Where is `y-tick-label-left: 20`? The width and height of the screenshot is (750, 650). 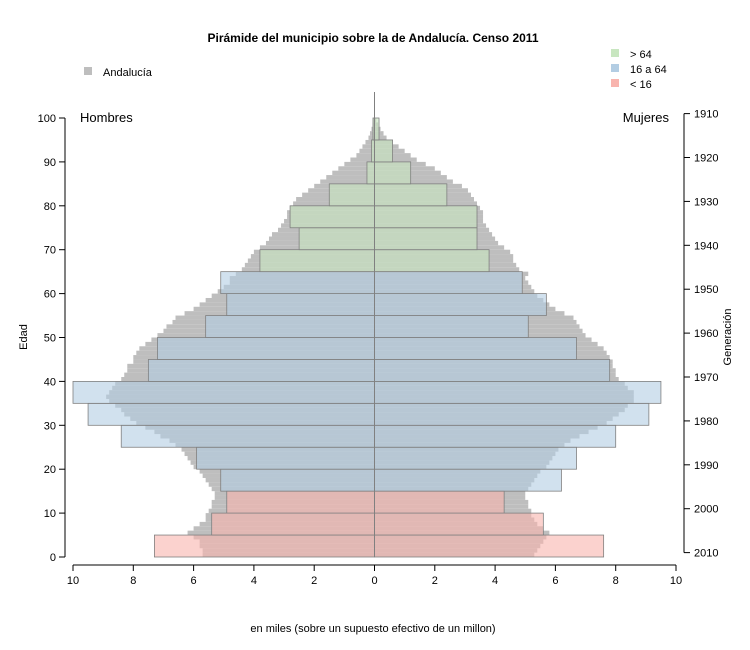
y-tick-label-left: 20 is located at coordinates (50, 470).